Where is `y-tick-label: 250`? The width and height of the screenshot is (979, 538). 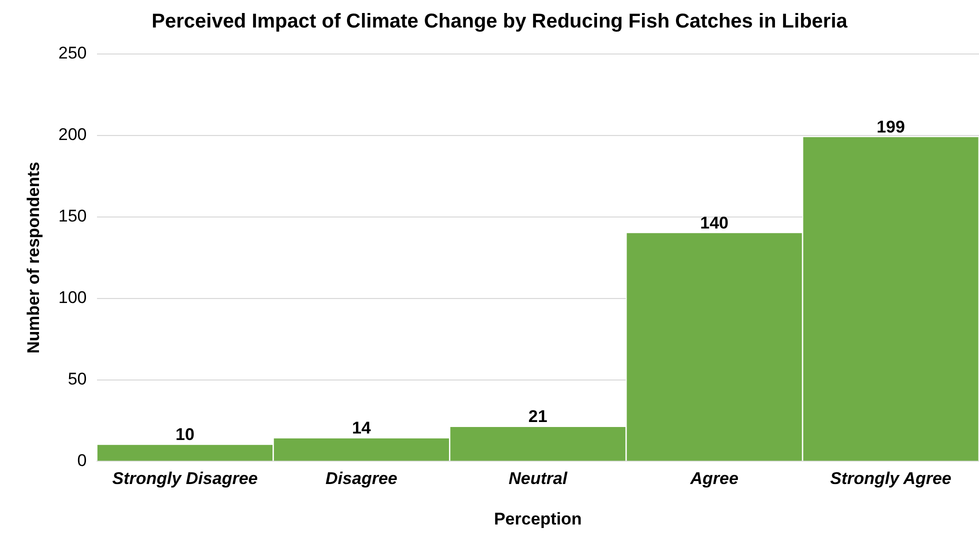
y-tick-label: 250 is located at coordinates (72, 53).